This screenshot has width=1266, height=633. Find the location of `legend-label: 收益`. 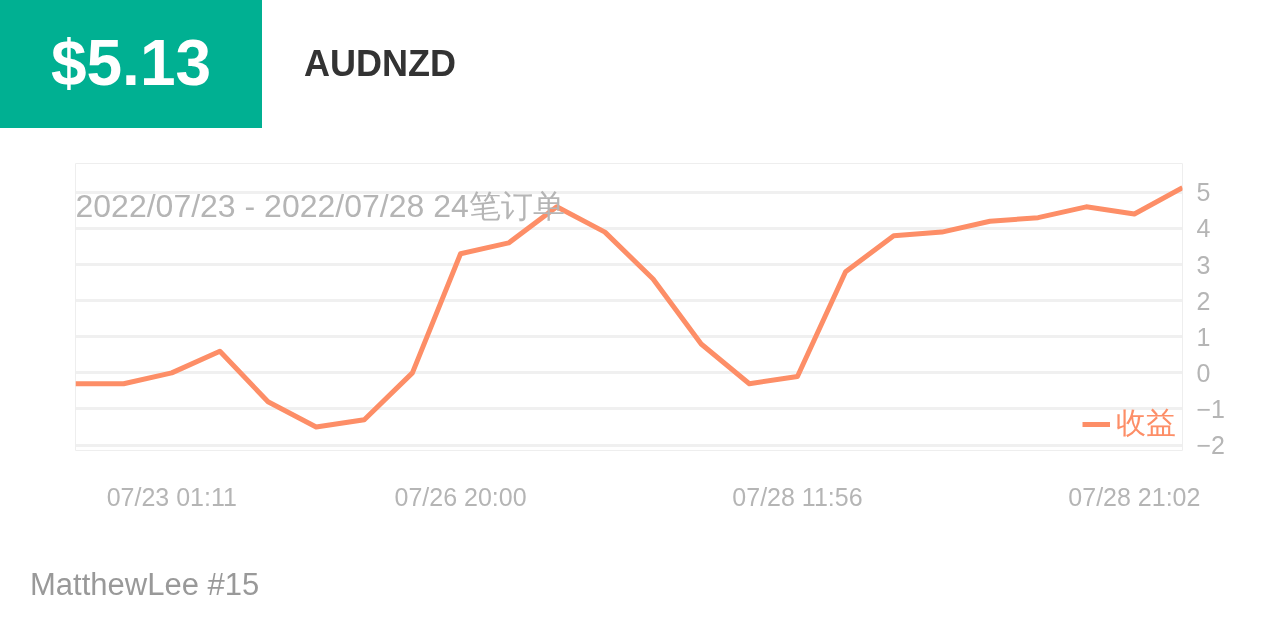

legend-label: 收益 is located at coordinates (1146, 423).